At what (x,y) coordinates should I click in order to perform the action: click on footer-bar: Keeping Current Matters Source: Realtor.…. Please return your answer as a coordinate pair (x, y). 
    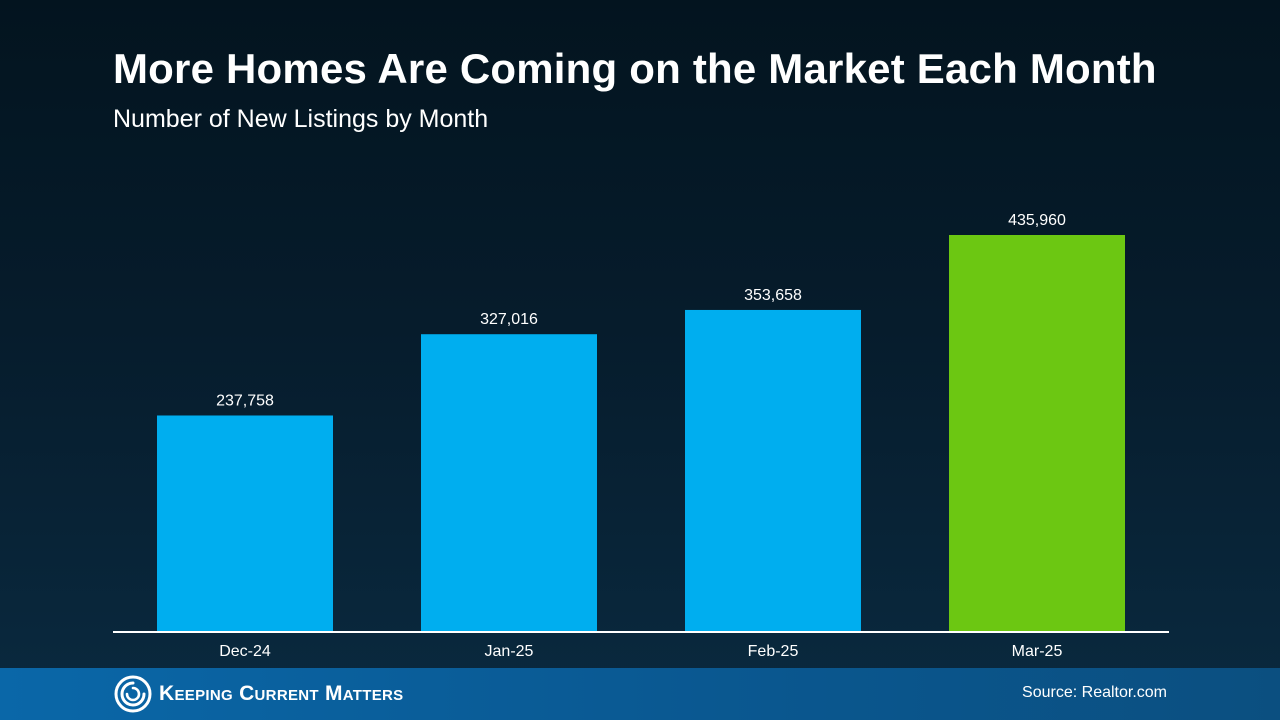
    Looking at the image, I should click on (640, 694).